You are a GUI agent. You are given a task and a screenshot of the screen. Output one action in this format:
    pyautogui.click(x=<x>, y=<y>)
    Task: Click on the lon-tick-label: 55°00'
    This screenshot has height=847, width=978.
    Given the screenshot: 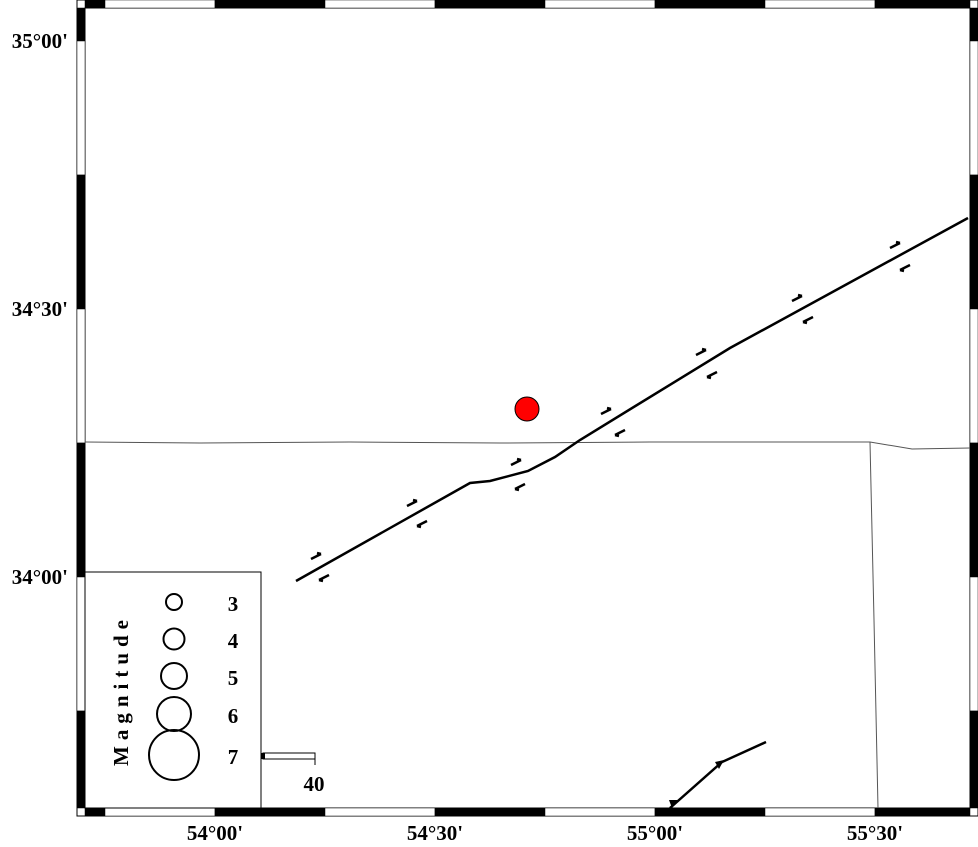 What is the action you would take?
    pyautogui.click(x=655, y=833)
    